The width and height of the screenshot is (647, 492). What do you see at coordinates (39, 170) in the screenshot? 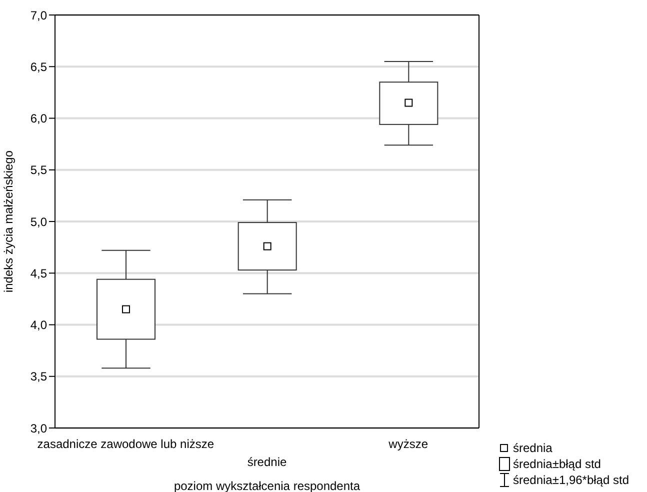
I see `y-tick-label: 5,5` at bounding box center [39, 170].